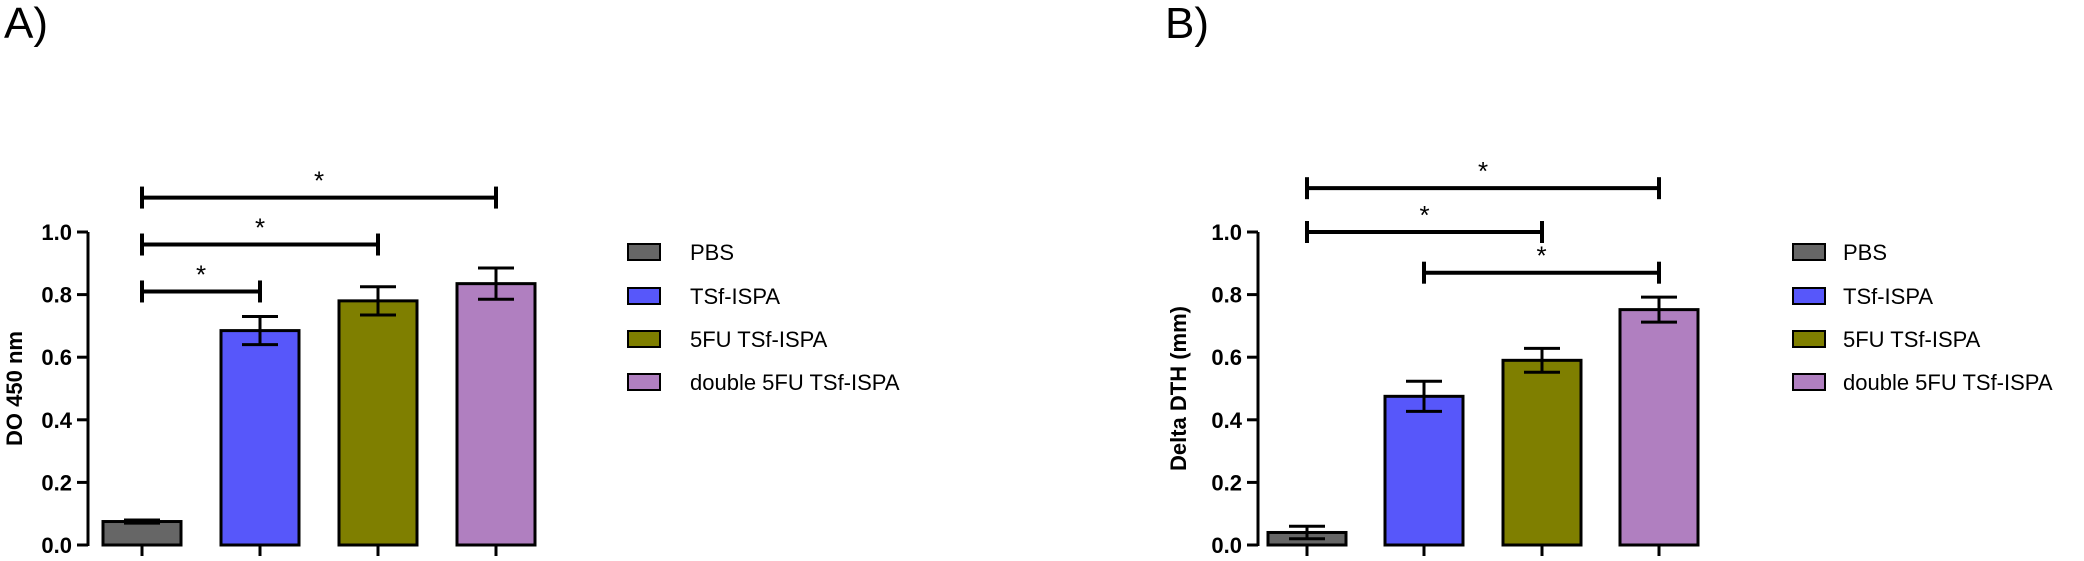 Image resolution: width=2084 pixels, height=561 pixels. Describe the element at coordinates (26, 24) in the screenshot. I see `panel-label: A)` at that location.